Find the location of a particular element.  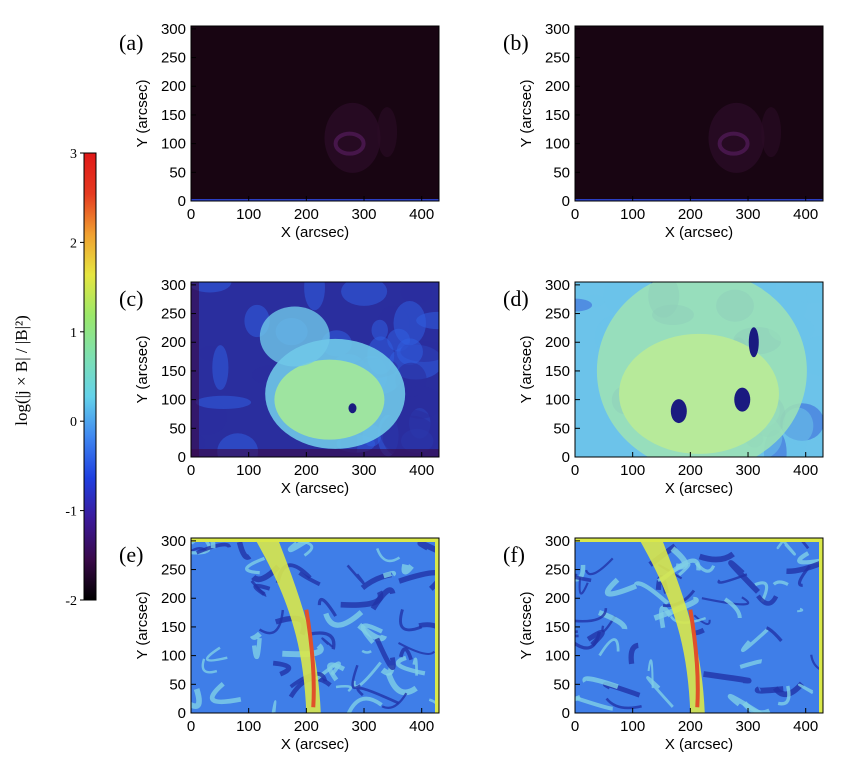

panel-label: (f) is located at coordinates (514, 554).